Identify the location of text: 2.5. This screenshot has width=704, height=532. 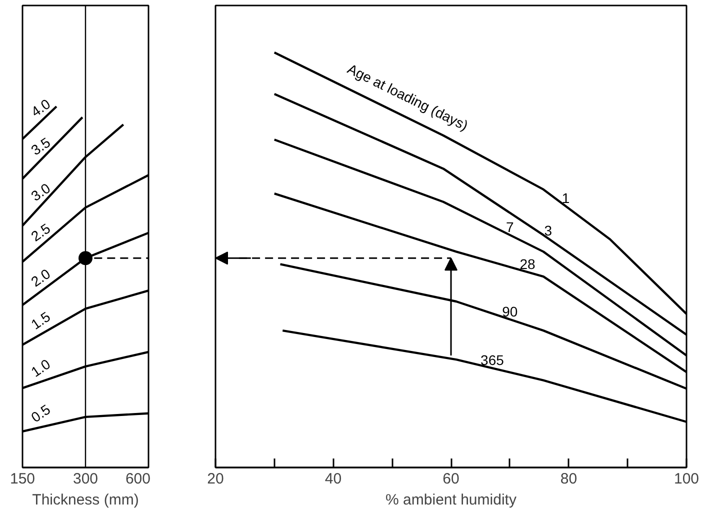
(41, 232).